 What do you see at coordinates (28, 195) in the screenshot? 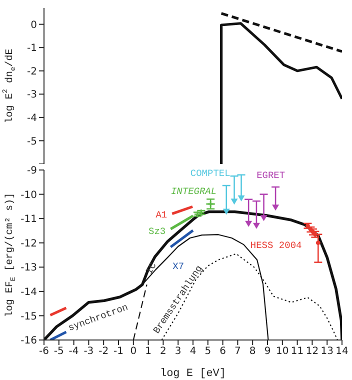
I see `y-tick-label: -10` at bounding box center [28, 195].